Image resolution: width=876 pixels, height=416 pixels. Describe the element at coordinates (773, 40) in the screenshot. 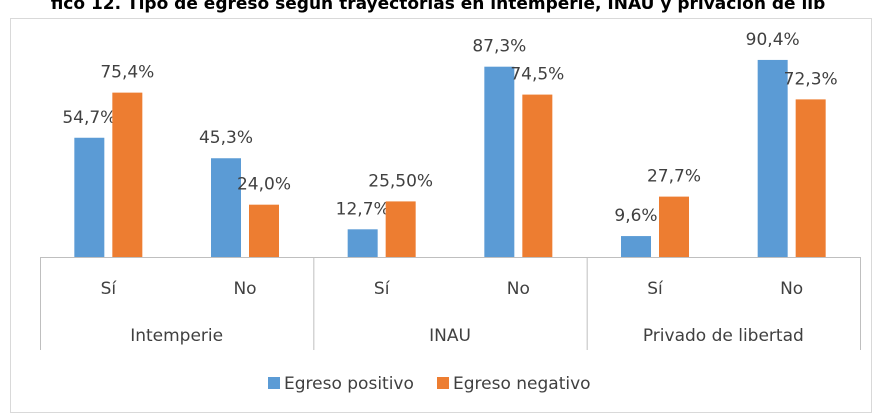

I see `data-label: 90,4%` at that location.